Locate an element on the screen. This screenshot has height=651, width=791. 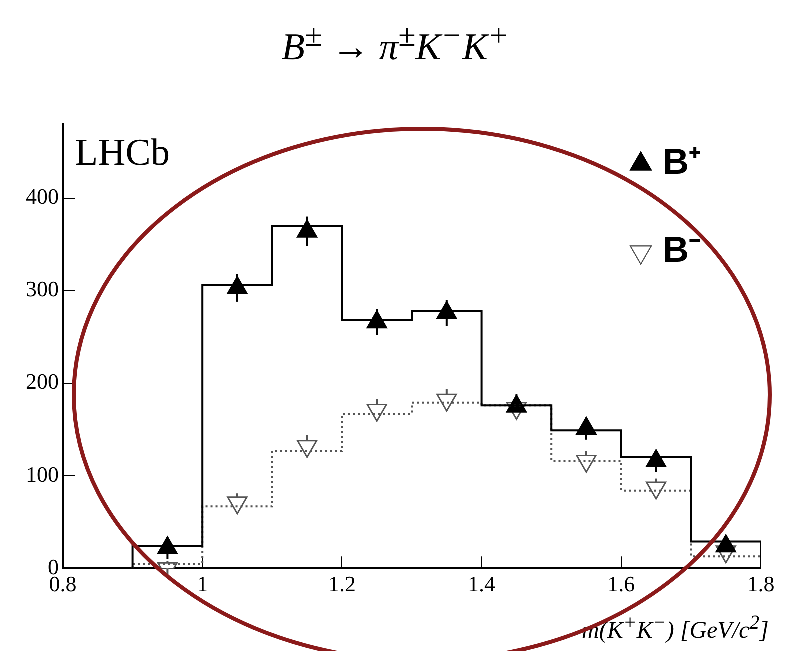
y-tick-label: 200 is located at coordinates (42, 381).